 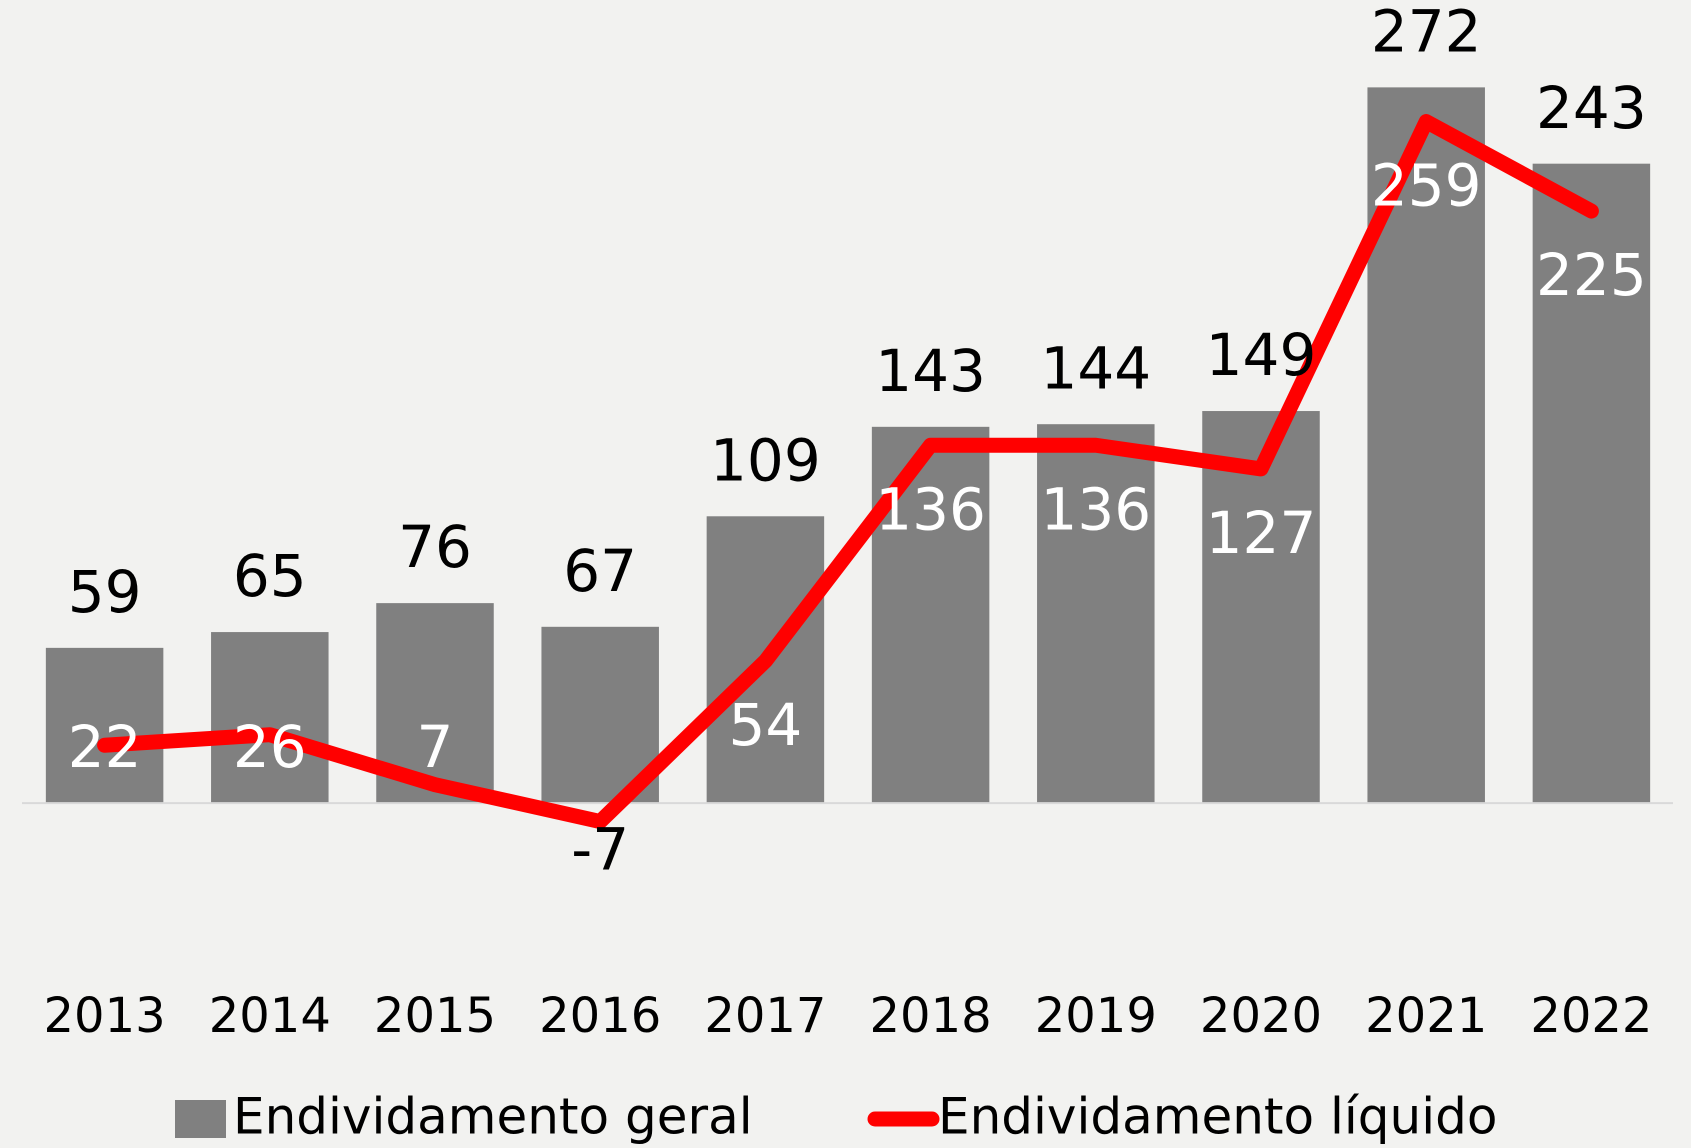 I want to click on bar-label: 59, so click(x=105, y=592).